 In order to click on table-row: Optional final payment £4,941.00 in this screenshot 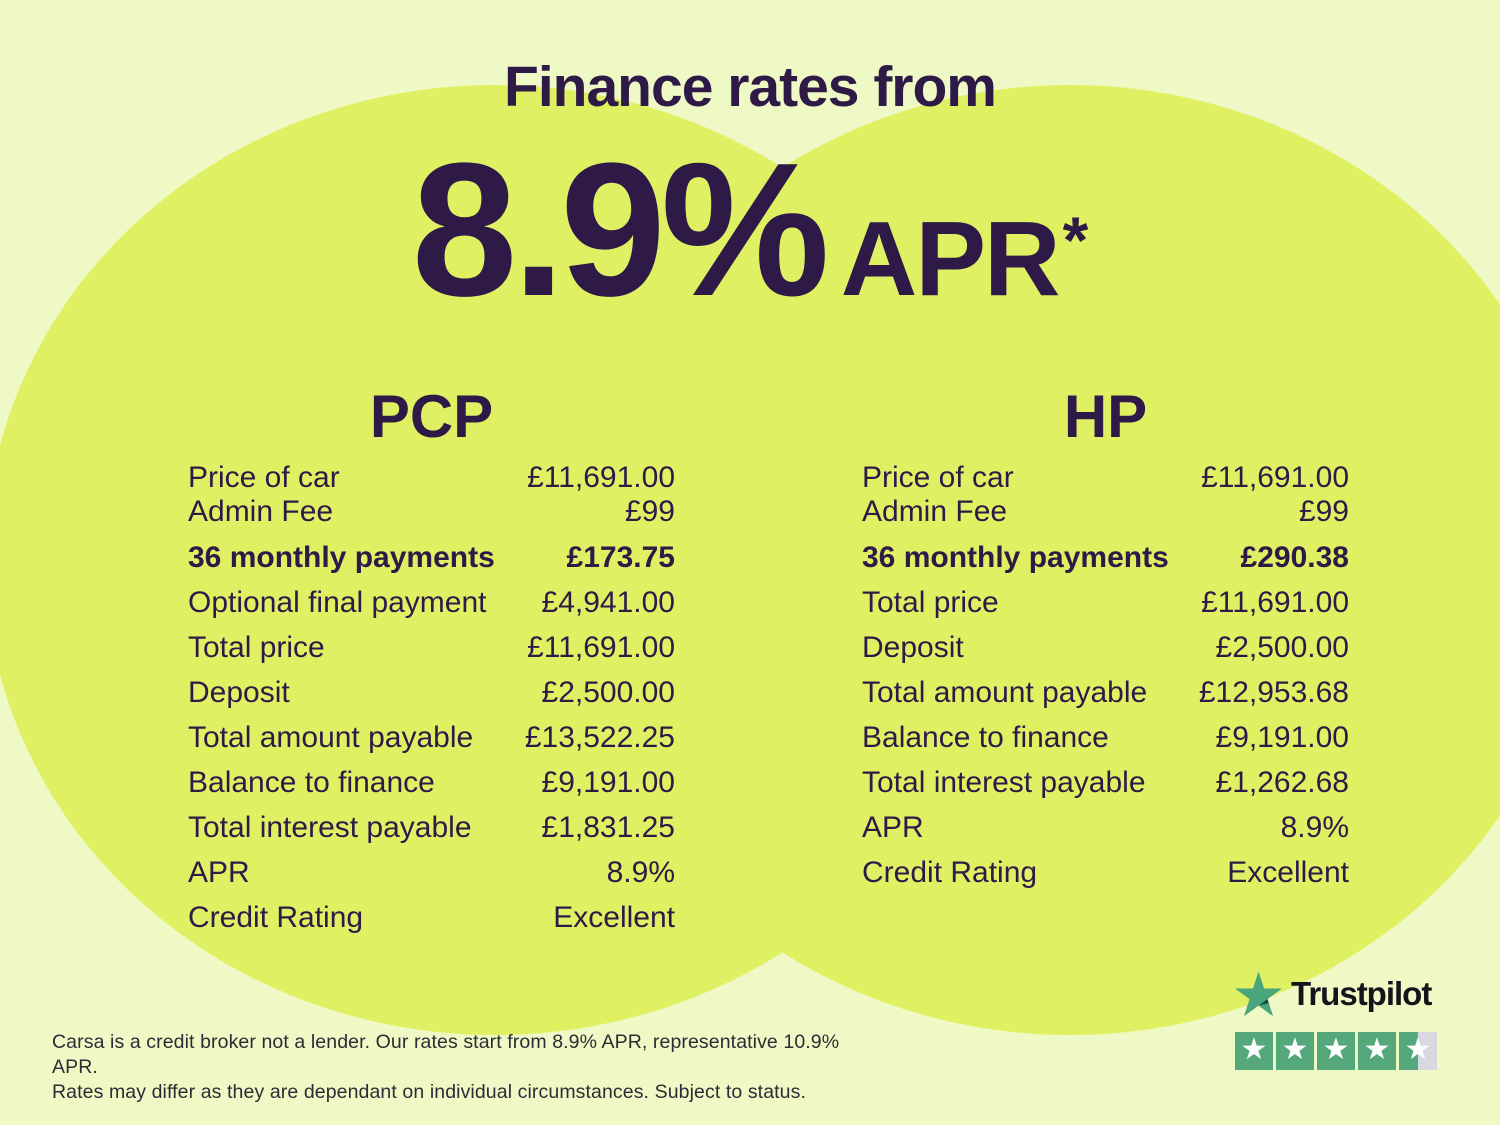, I will do `click(431, 603)`.